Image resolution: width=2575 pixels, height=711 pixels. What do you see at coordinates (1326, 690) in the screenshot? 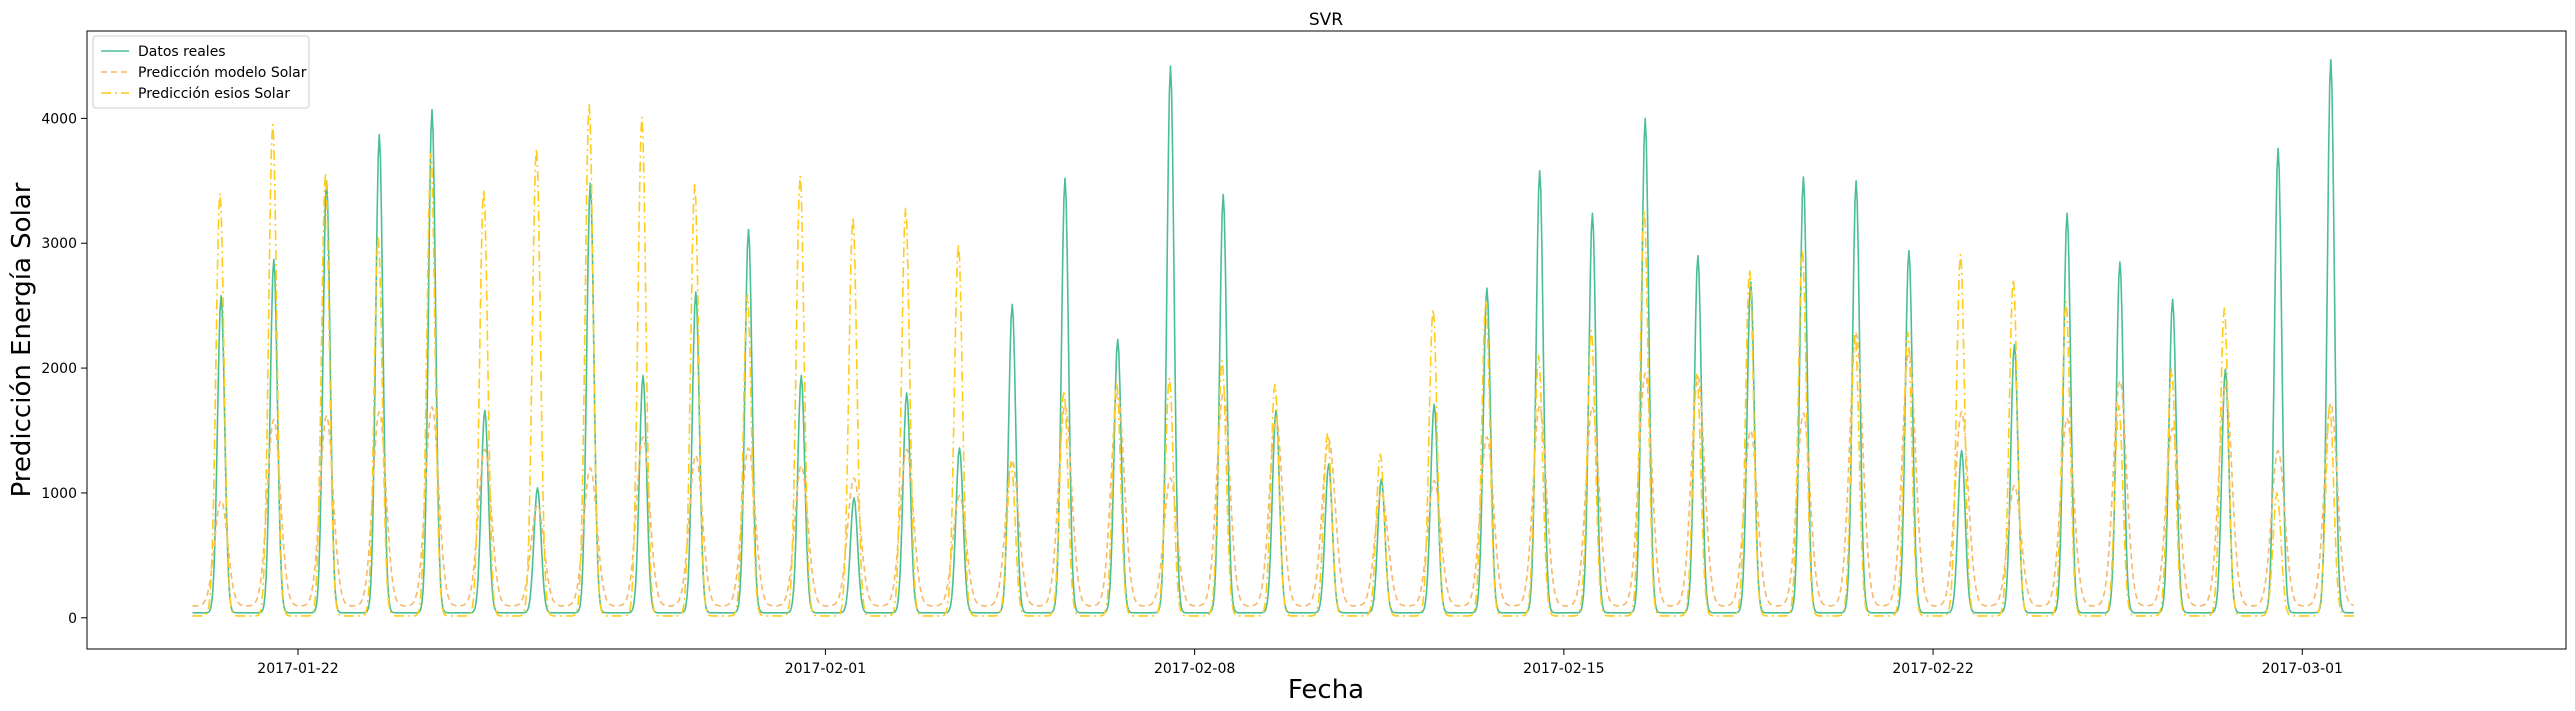
I see `x-axis-label: Fecha` at bounding box center [1326, 690].